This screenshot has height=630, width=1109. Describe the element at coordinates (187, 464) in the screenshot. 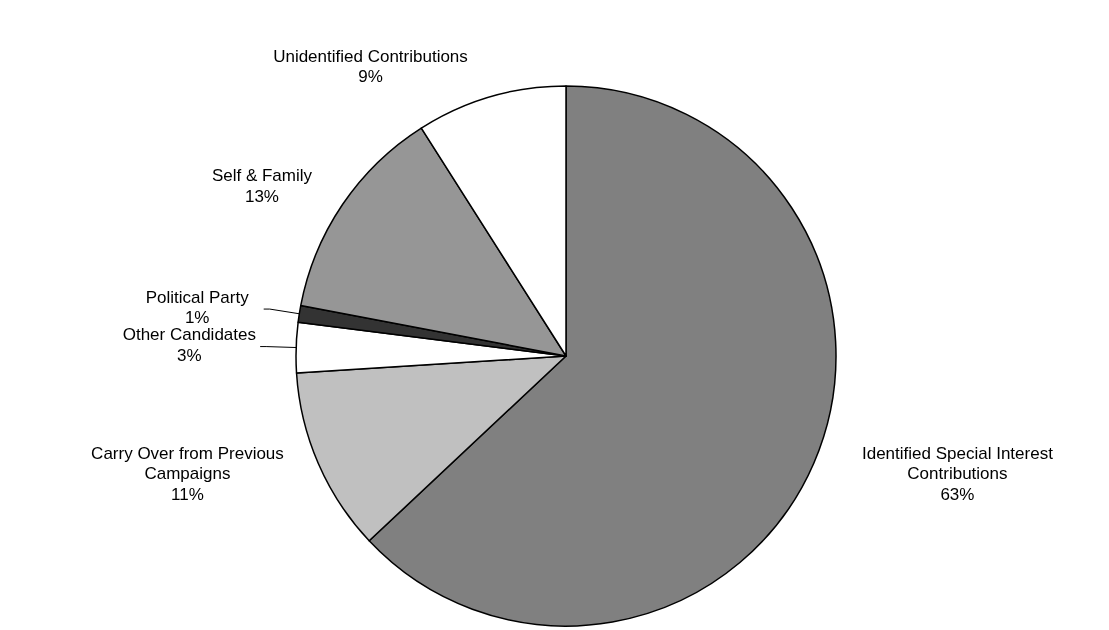

I see `slice-label: Carry Over from Previous Campaigns` at that location.